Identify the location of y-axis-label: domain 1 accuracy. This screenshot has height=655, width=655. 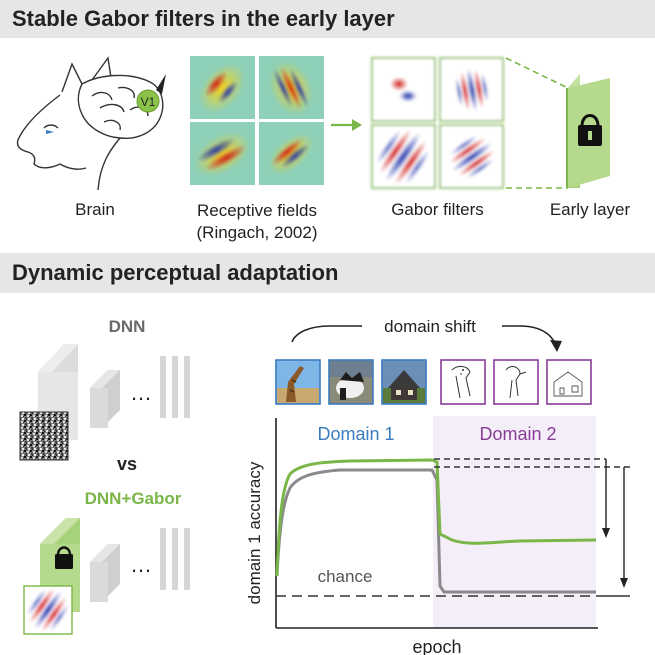
(254, 532).